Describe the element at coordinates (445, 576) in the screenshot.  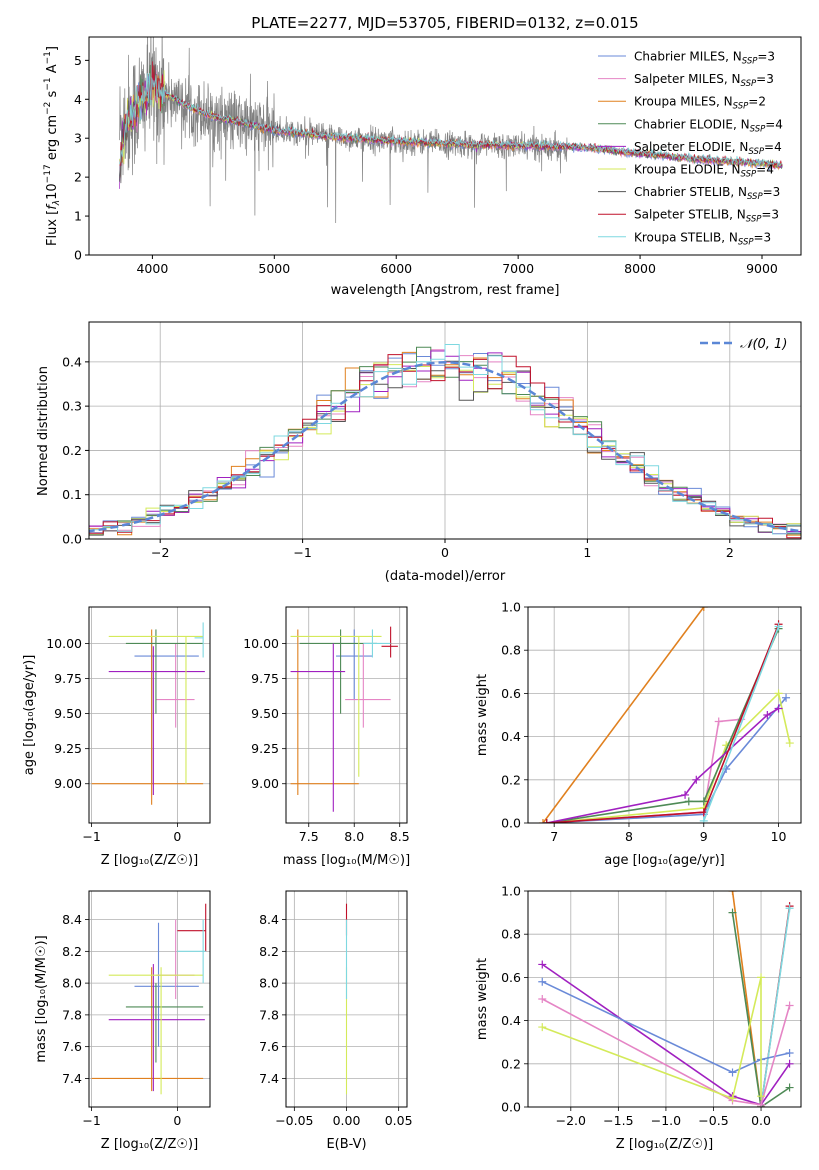
I see `residuals-xlabel: (data-model)/error` at that location.